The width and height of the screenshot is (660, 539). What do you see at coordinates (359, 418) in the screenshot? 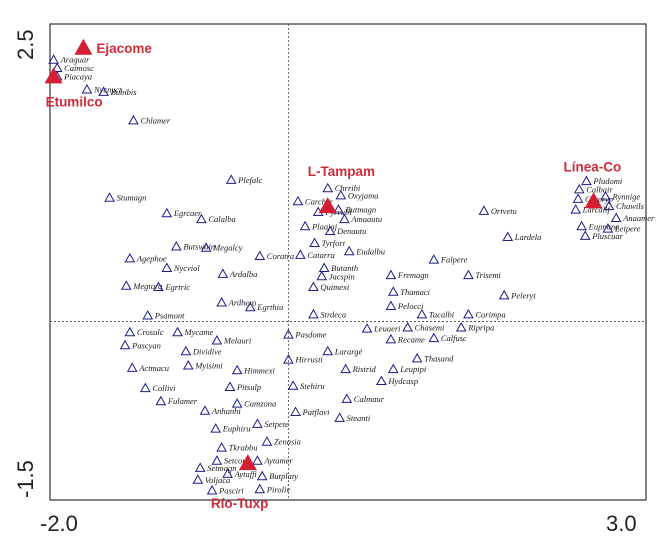
I see `species-label: Steanti` at bounding box center [359, 418].